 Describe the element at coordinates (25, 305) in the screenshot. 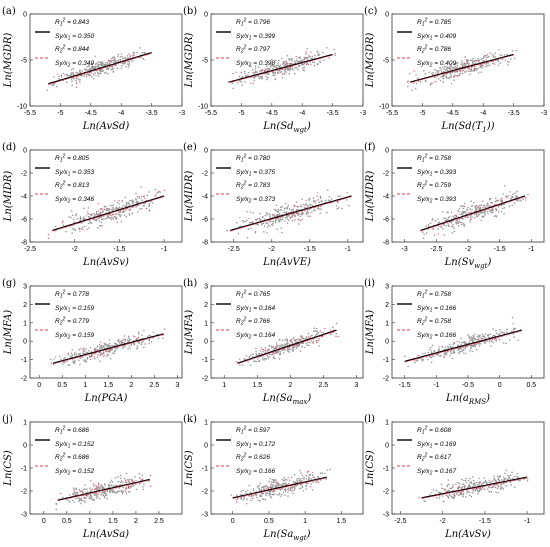

I see `y-tick-label: 2` at that location.